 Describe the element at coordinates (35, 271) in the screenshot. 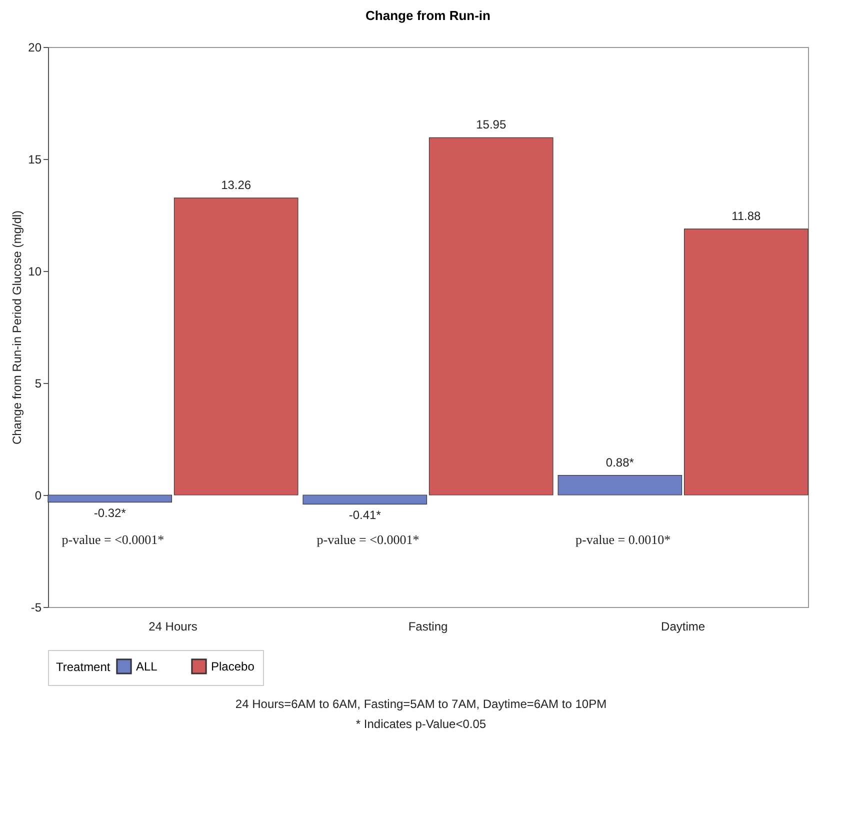

I see `y-tick-label: 10` at that location.